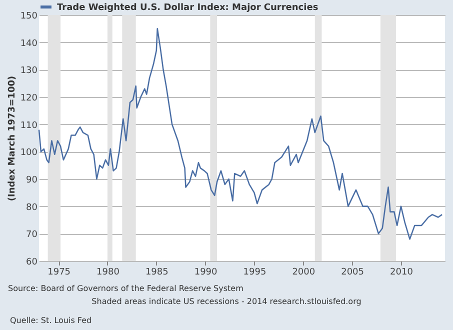  Describe the element at coordinates (402, 273) in the screenshot. I see `x-tick-label: 2010` at that location.